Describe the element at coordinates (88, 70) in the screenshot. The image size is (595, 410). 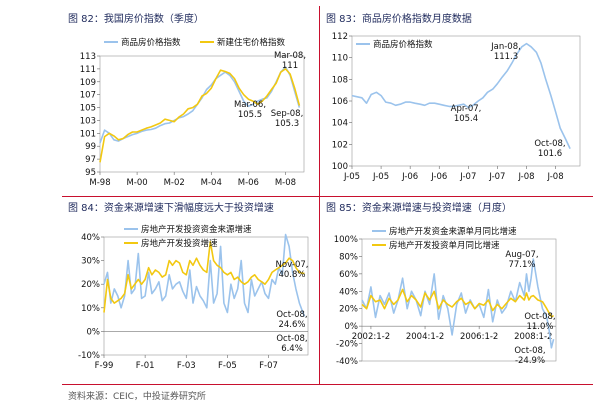
I see `y-tick-label: 111` at that location.